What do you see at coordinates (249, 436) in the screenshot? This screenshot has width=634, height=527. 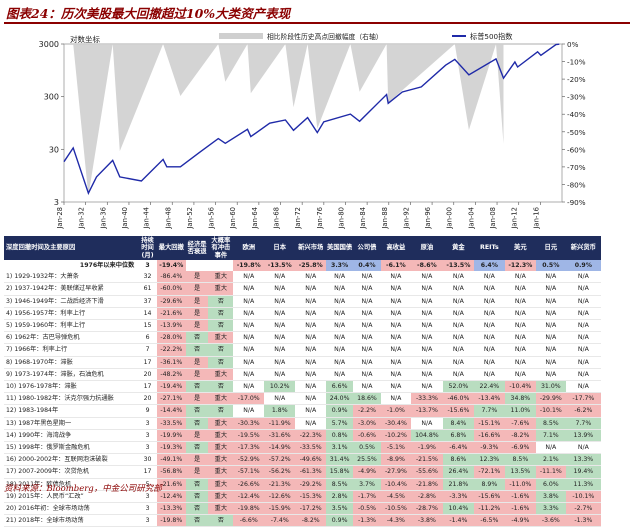 I see `table-cell: -19.5%` at bounding box center [249, 436].